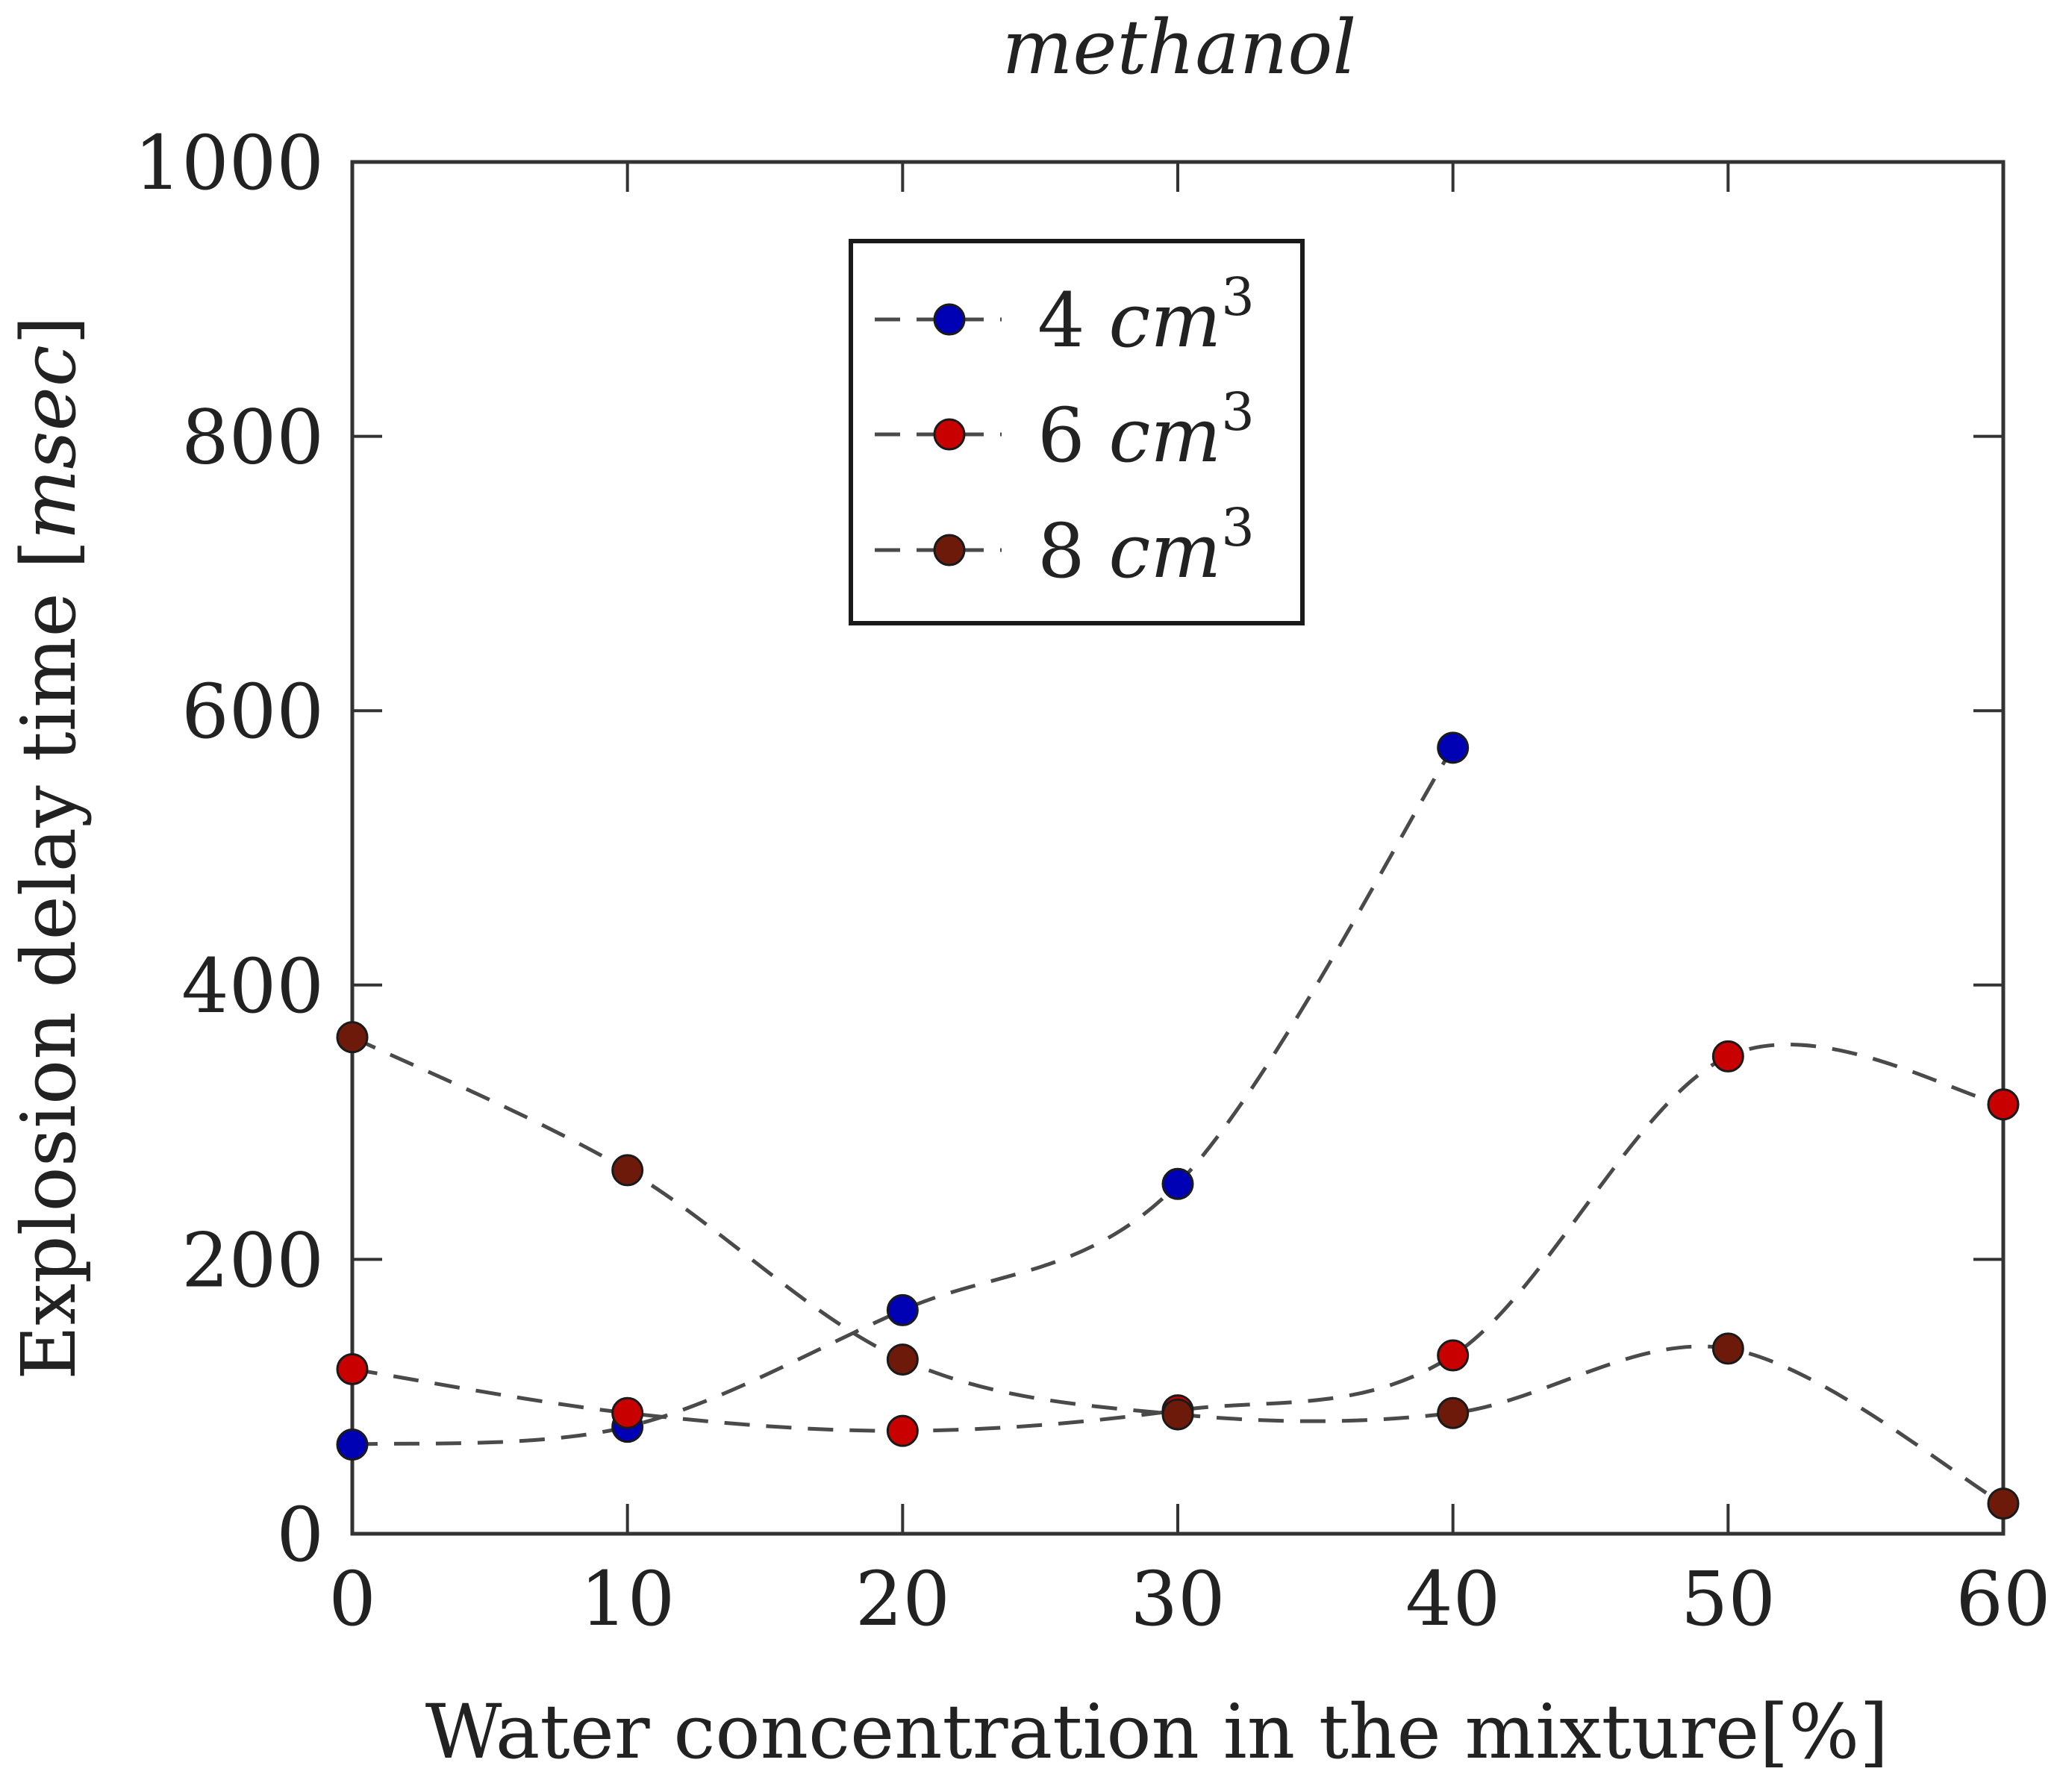 This screenshot has height=1792, width=2057. Describe the element at coordinates (49, 960) in the screenshot. I see `y-axis-title-text: Explosion delay time [` at that location.